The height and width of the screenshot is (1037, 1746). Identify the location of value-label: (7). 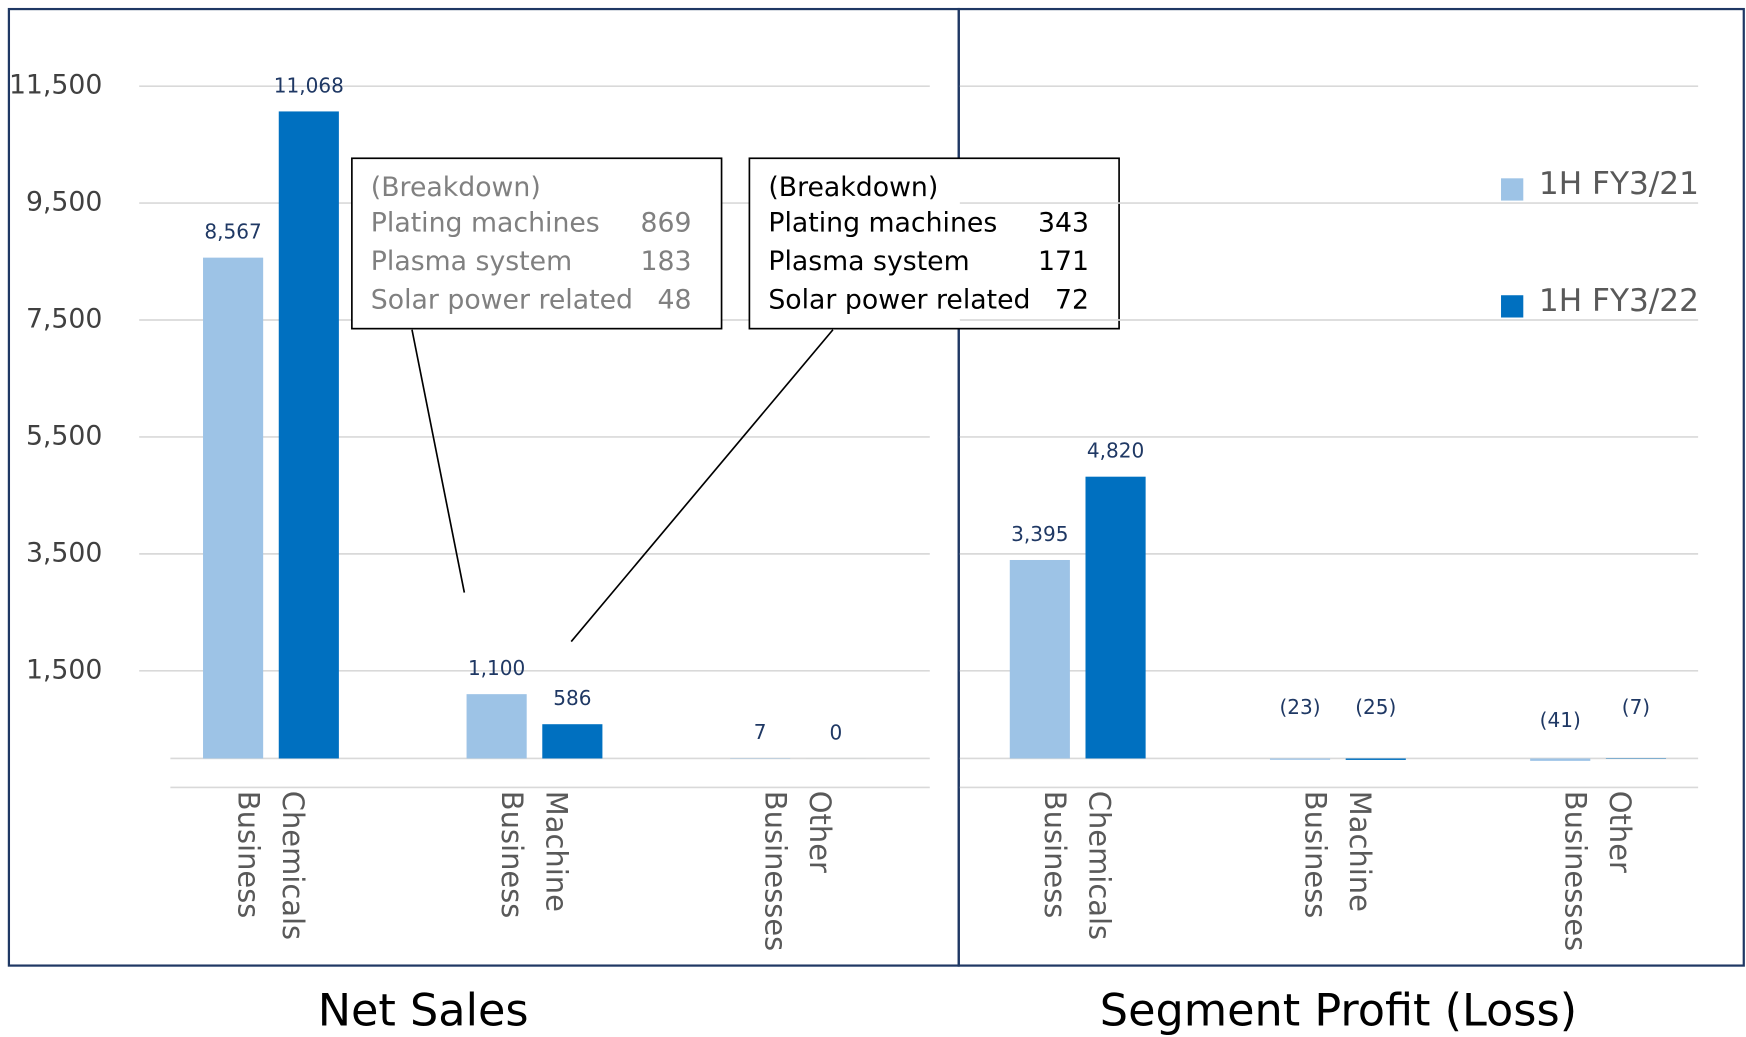
(1636, 707).